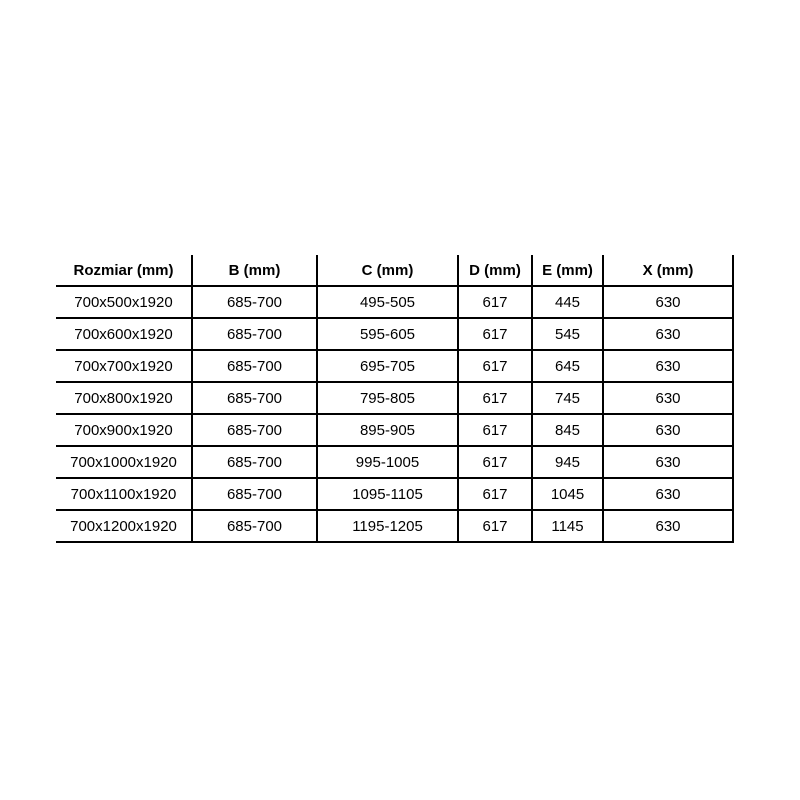 The width and height of the screenshot is (800, 800). I want to click on table-row: 700x500x1920 685-700 495-505 617 445 630, so click(395, 302).